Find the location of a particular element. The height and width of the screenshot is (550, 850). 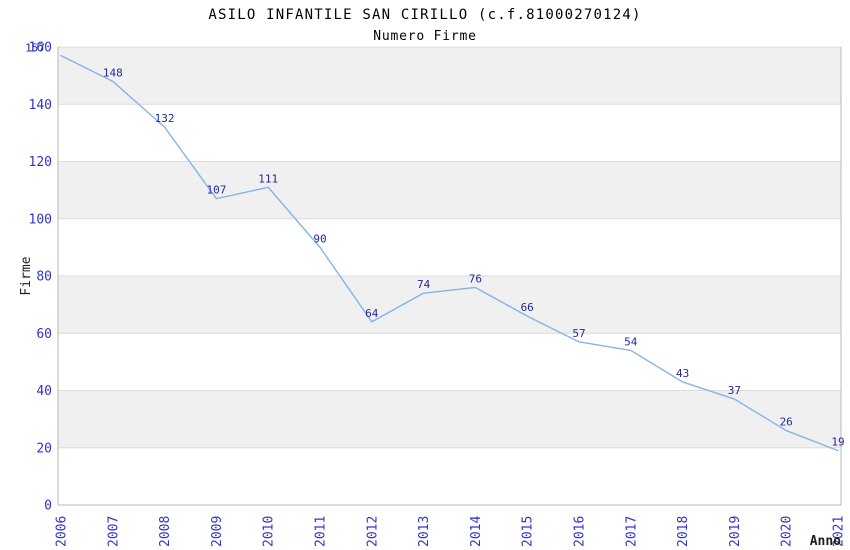

data-point-label: 54 is located at coordinates (631, 341).